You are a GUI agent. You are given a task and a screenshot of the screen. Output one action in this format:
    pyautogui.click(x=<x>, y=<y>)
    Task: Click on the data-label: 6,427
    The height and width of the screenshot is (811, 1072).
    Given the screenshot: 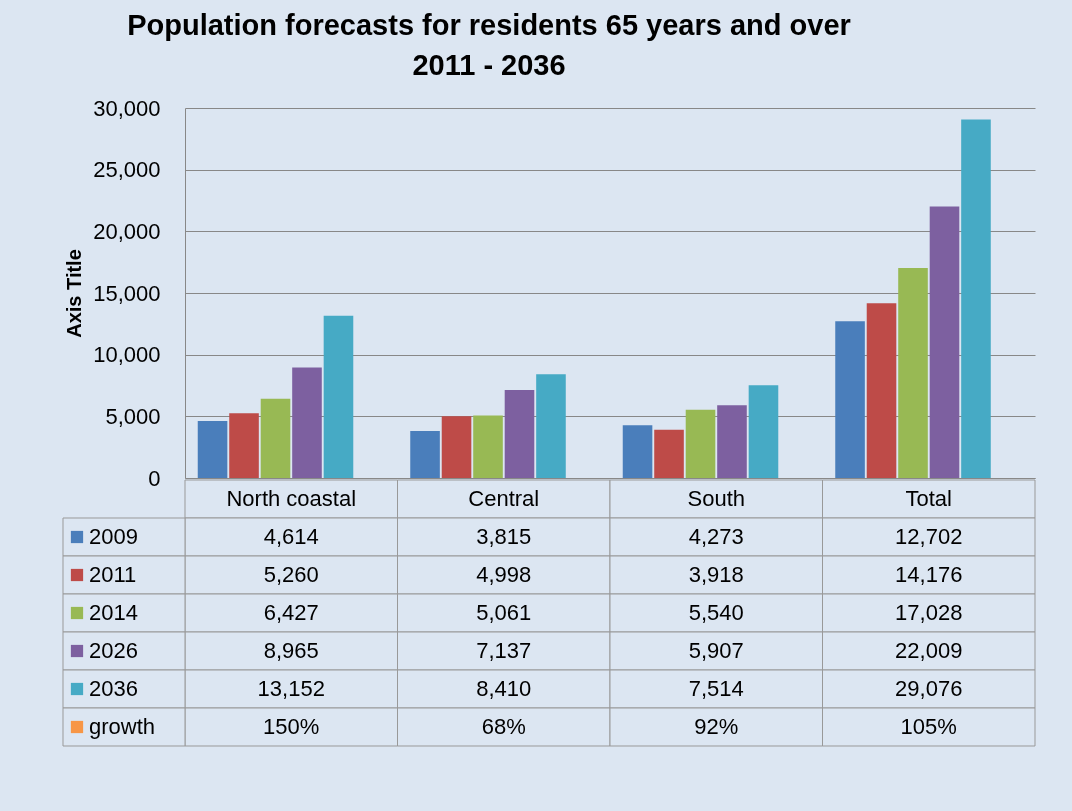 What is the action you would take?
    pyautogui.click(x=291, y=612)
    